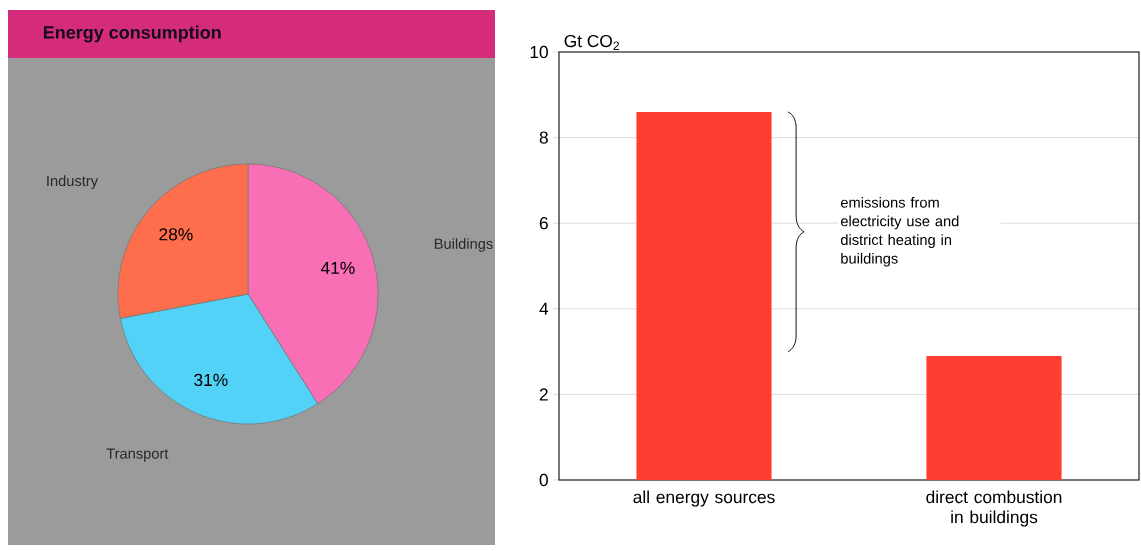 The image size is (1141, 551). Describe the element at coordinates (137, 455) in the screenshot. I see `slice-label: Transport` at that location.